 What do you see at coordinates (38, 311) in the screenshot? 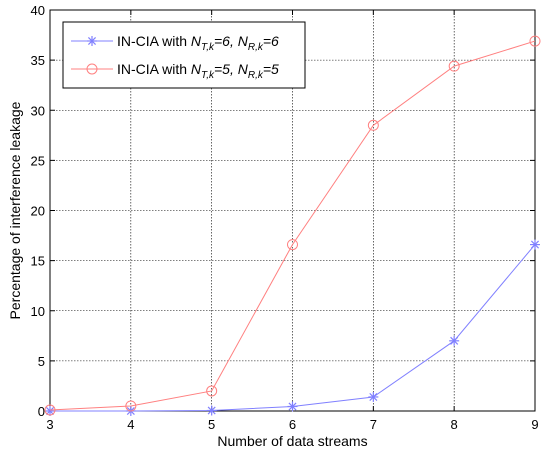
I see `y-tick-label: 10` at bounding box center [38, 311].